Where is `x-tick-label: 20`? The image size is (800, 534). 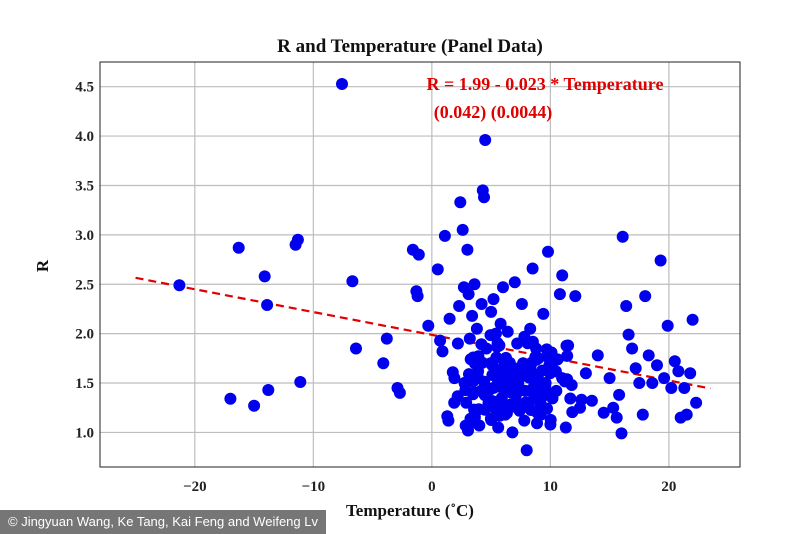 x-tick-label: 20 is located at coordinates (668, 487).